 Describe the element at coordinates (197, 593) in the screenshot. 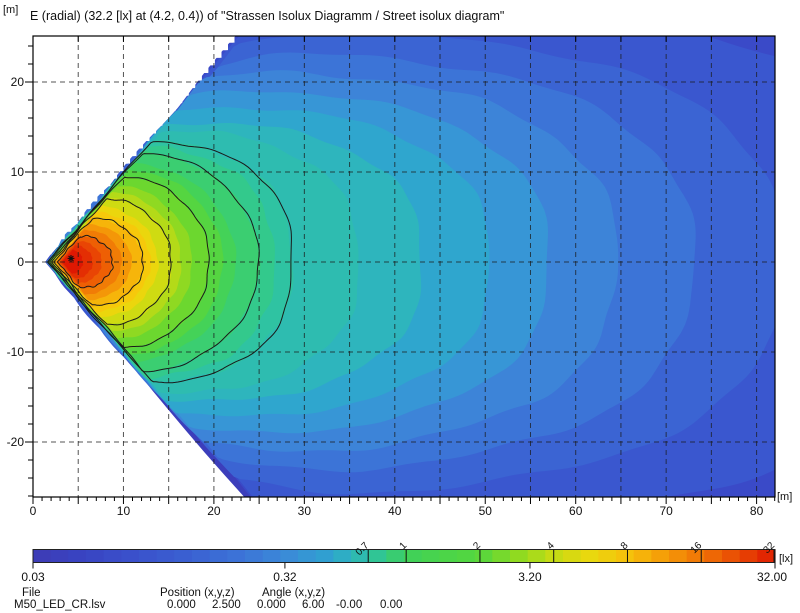

I see `position-label: Position (x,y,z)` at that location.